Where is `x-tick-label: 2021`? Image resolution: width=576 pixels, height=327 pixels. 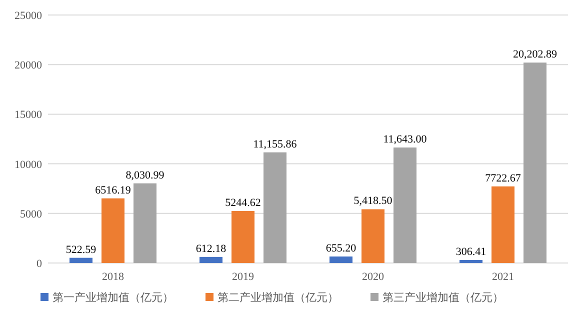 x-tick-label: 2021 is located at coordinates (503, 277).